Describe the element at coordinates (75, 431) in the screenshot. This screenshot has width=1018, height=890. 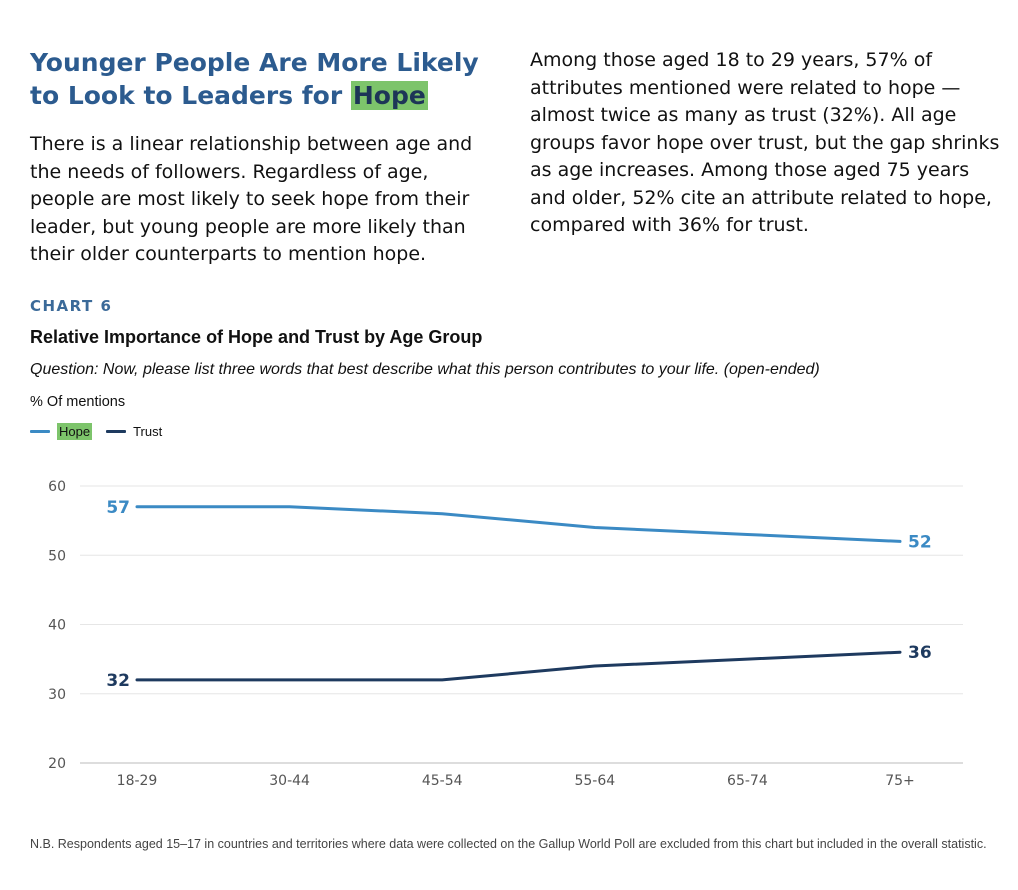
I see `legend-label-hope: Hope` at that location.